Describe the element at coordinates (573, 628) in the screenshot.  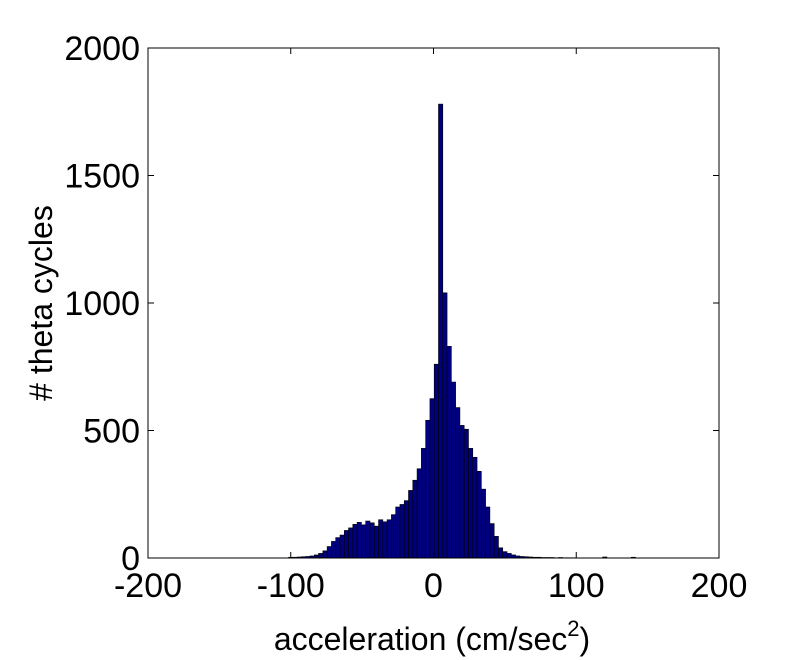
I see `x-axis-label-superscript: 2` at that location.